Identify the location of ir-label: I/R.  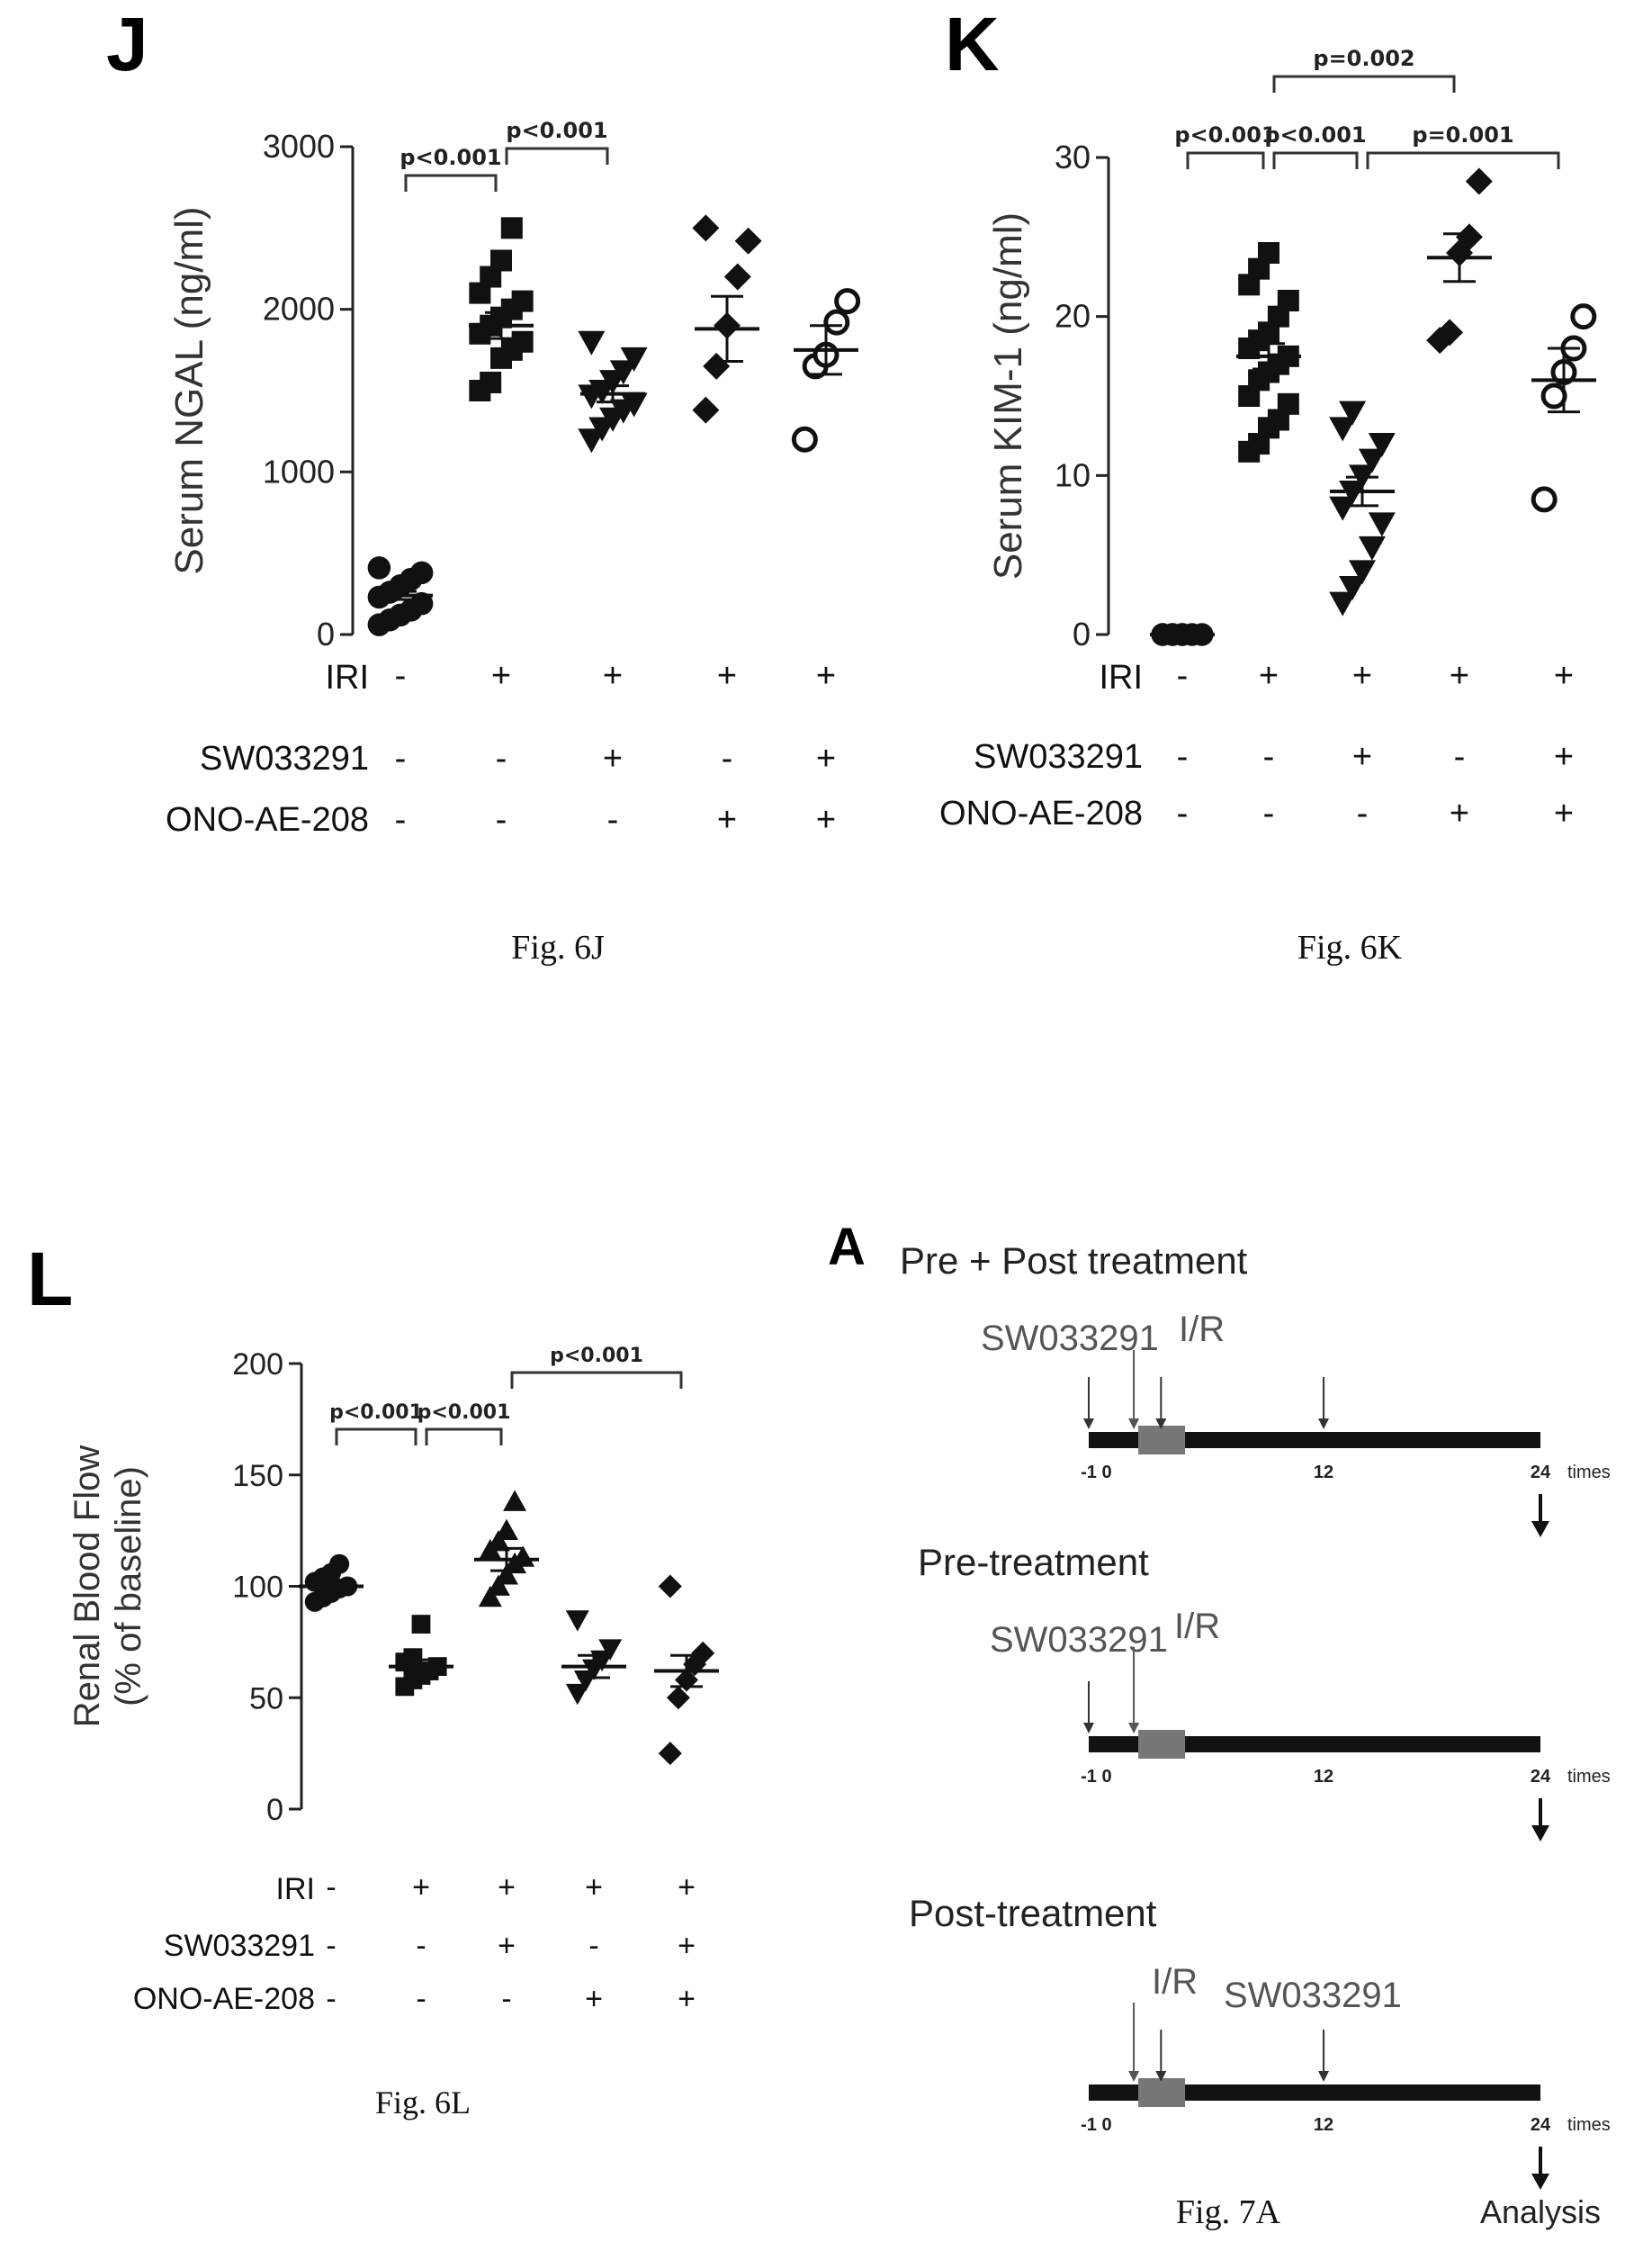
(1175, 1982).